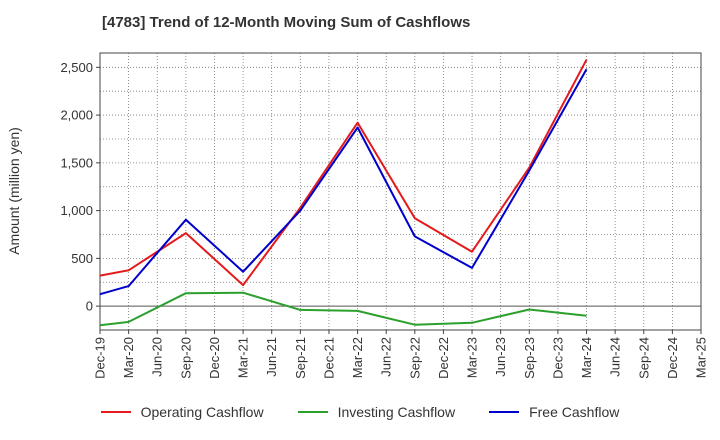 The image size is (720, 440). I want to click on legend-label-free: Free Cashflow, so click(574, 412).